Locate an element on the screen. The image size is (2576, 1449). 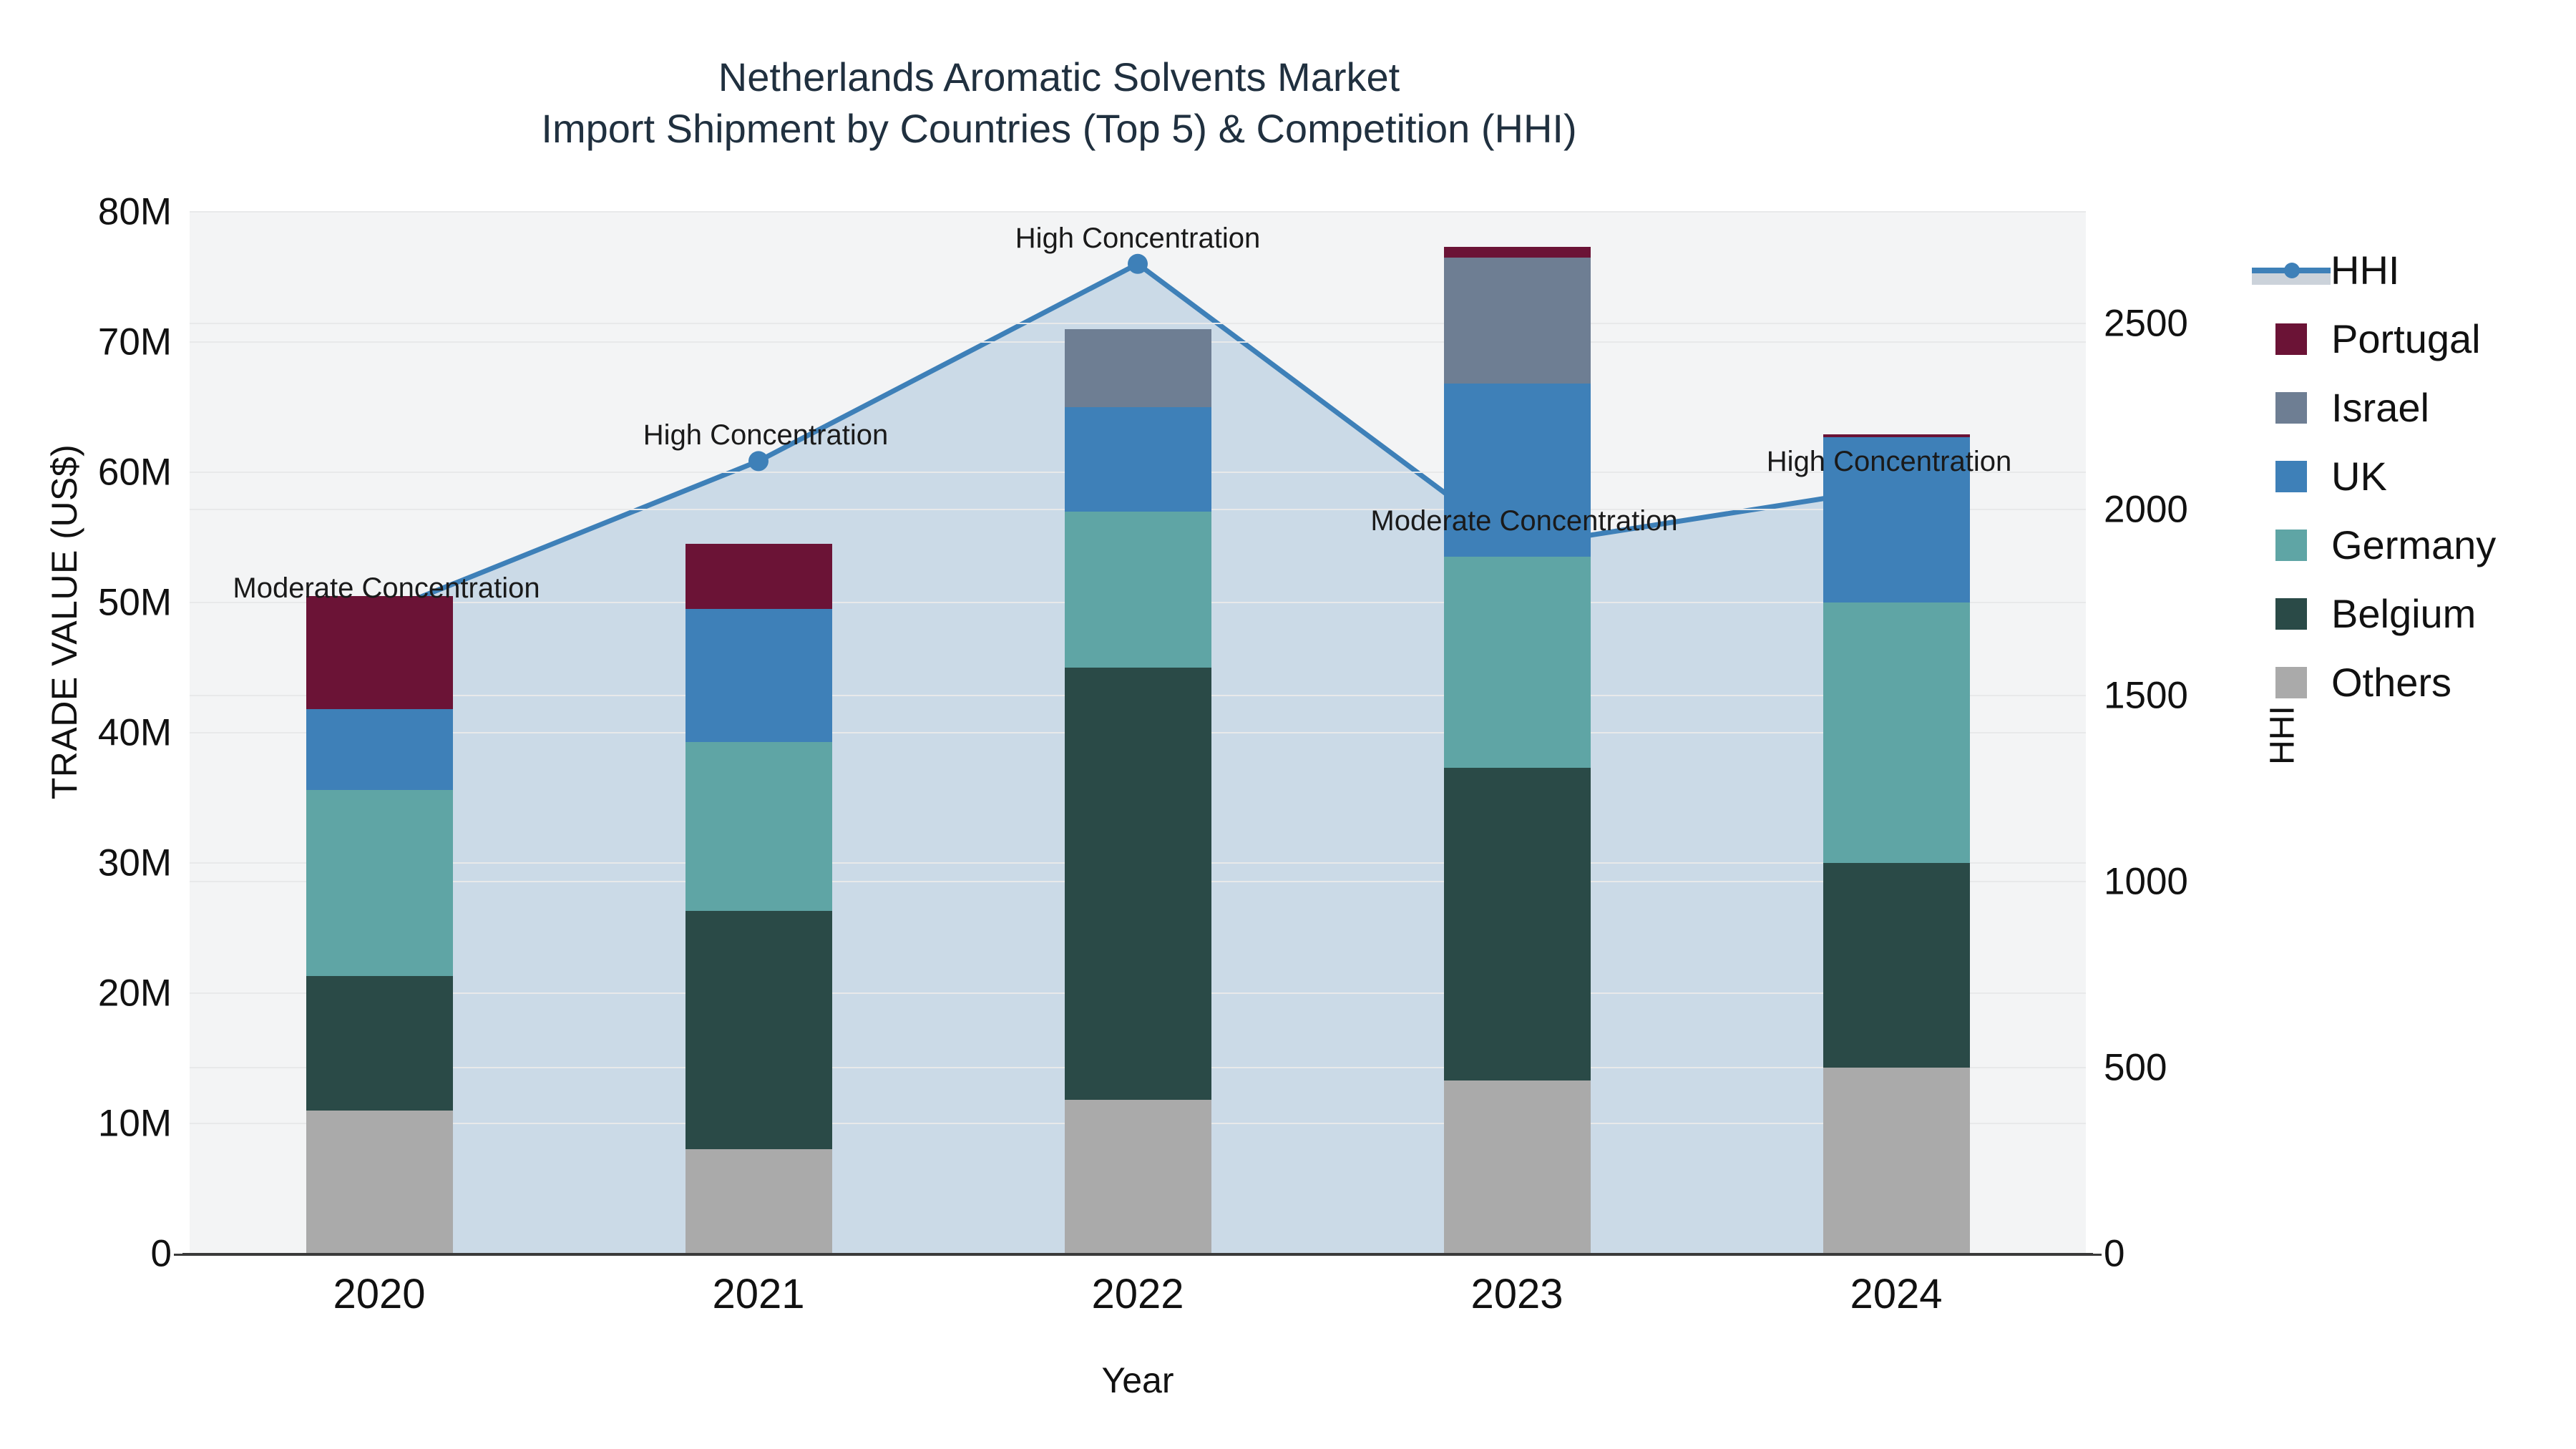
bar-segment-germany-2023 is located at coordinates (1517, 663).